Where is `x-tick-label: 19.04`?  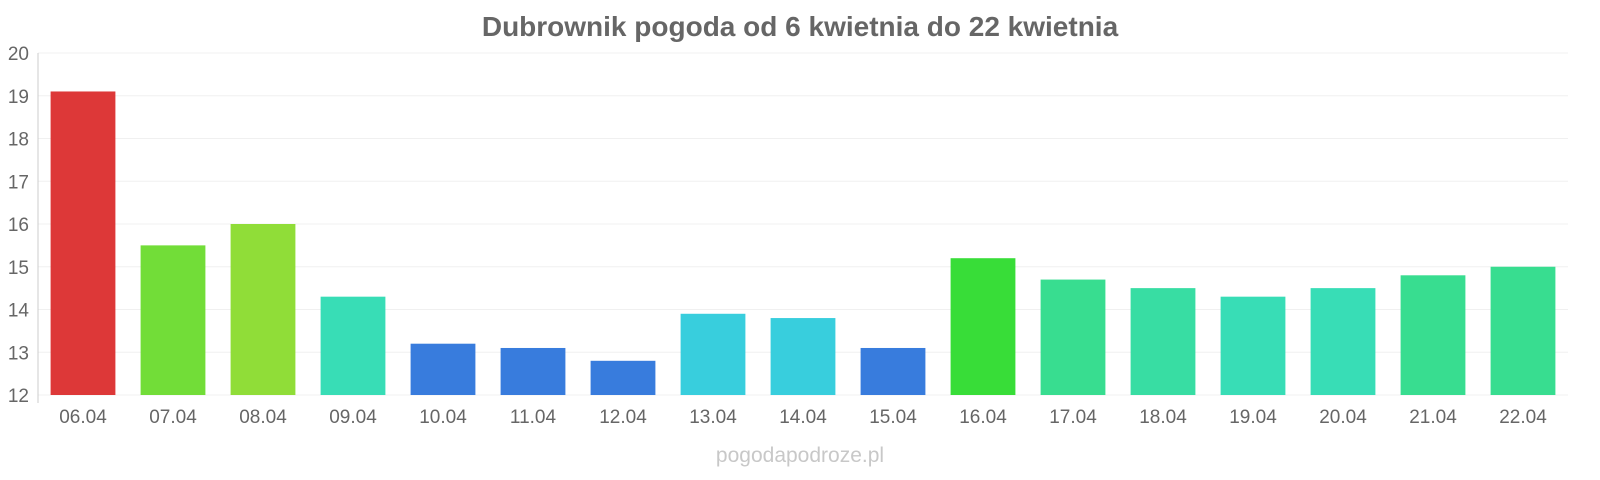 x-tick-label: 19.04 is located at coordinates (1253, 417).